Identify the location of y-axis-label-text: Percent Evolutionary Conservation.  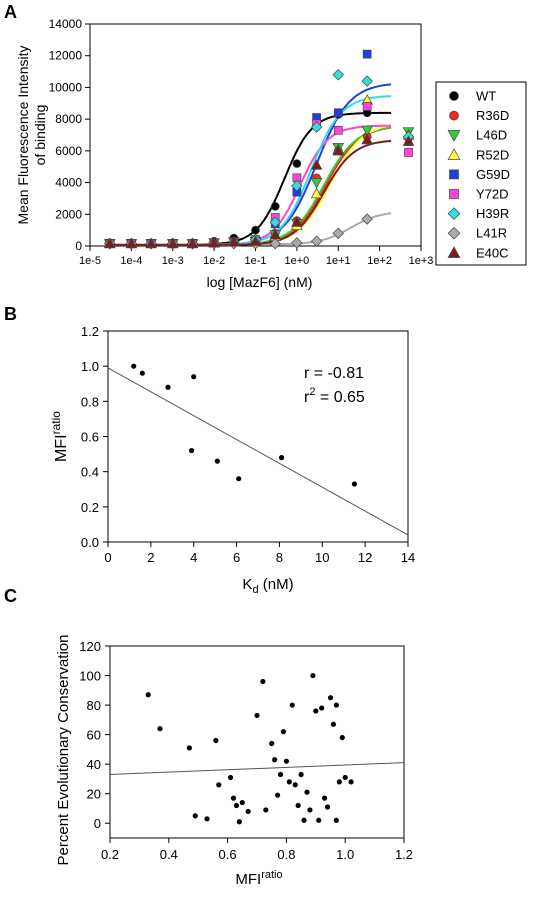
(63, 750).